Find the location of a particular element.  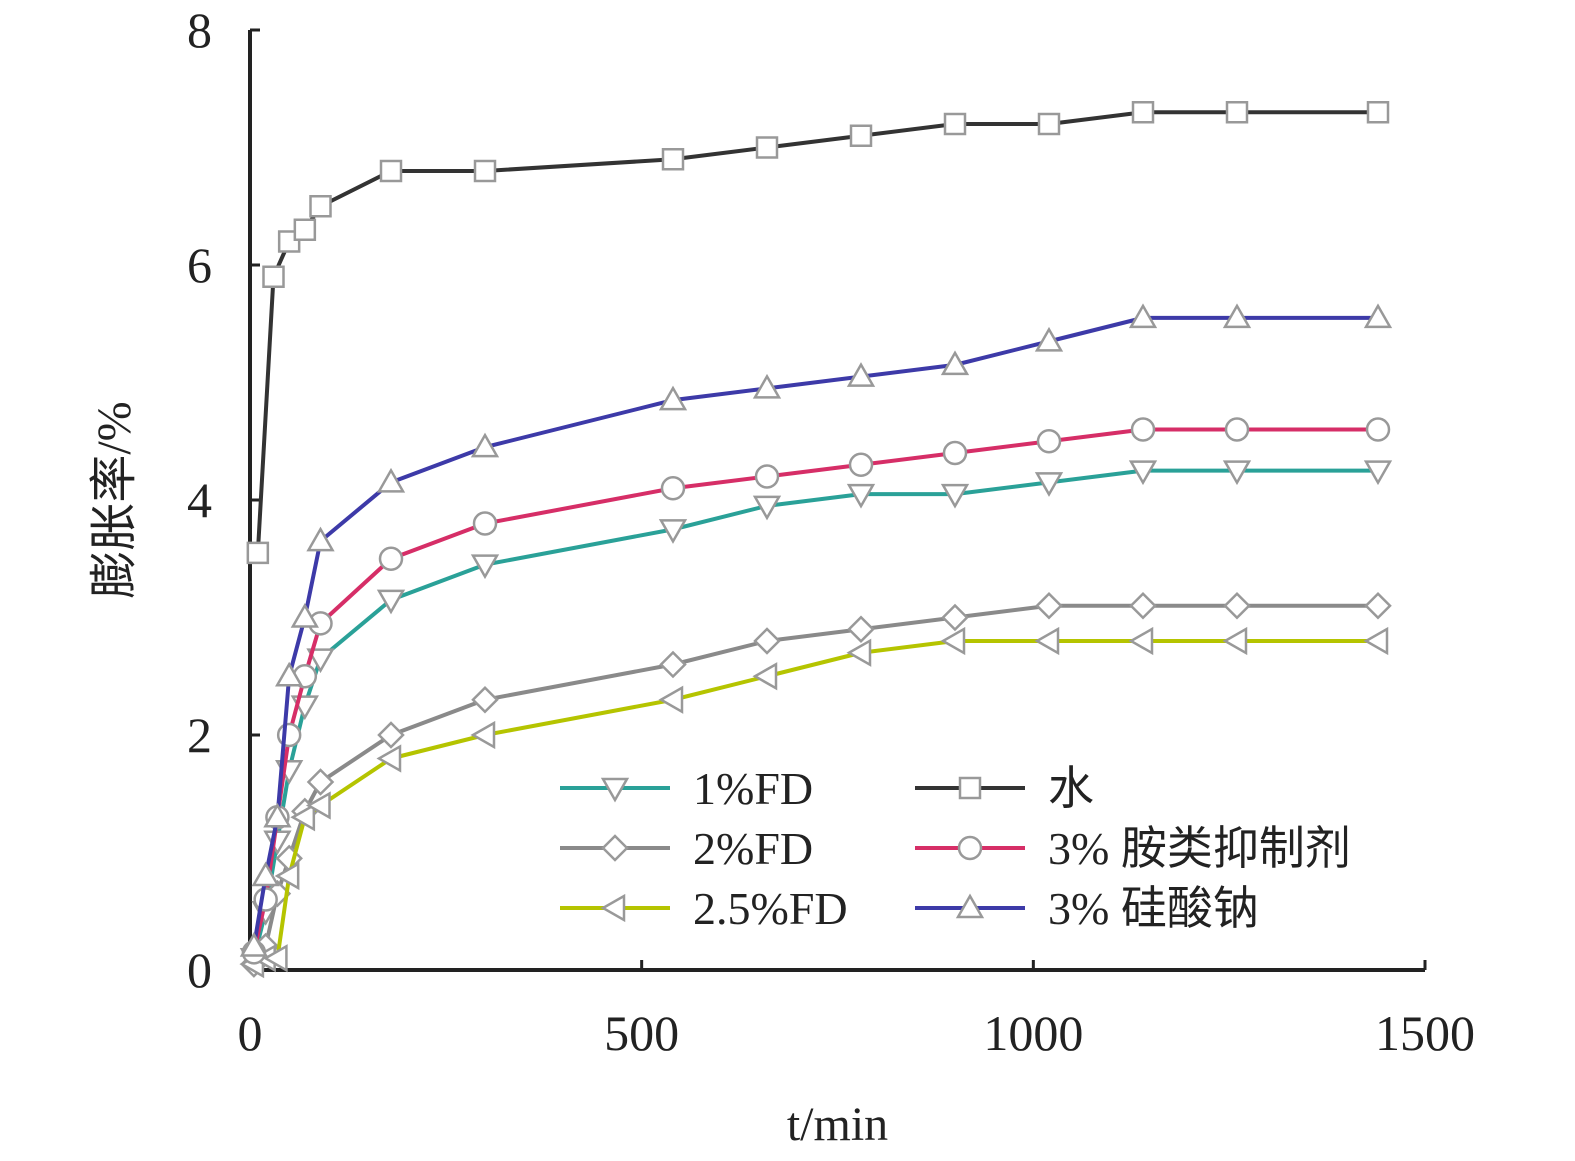

y-tick-label: 2 is located at coordinates (199, 735).